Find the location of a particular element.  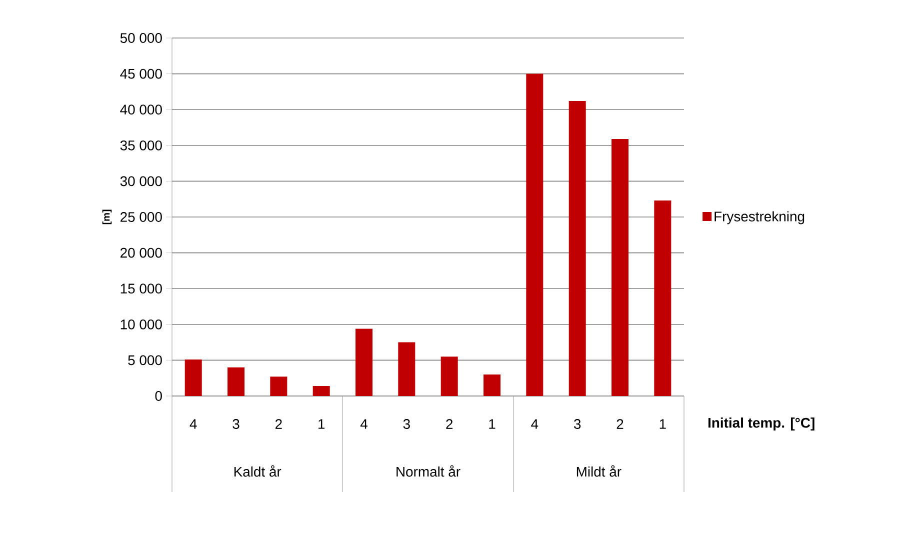

y-tick-label: 35 000 is located at coordinates (141, 145).